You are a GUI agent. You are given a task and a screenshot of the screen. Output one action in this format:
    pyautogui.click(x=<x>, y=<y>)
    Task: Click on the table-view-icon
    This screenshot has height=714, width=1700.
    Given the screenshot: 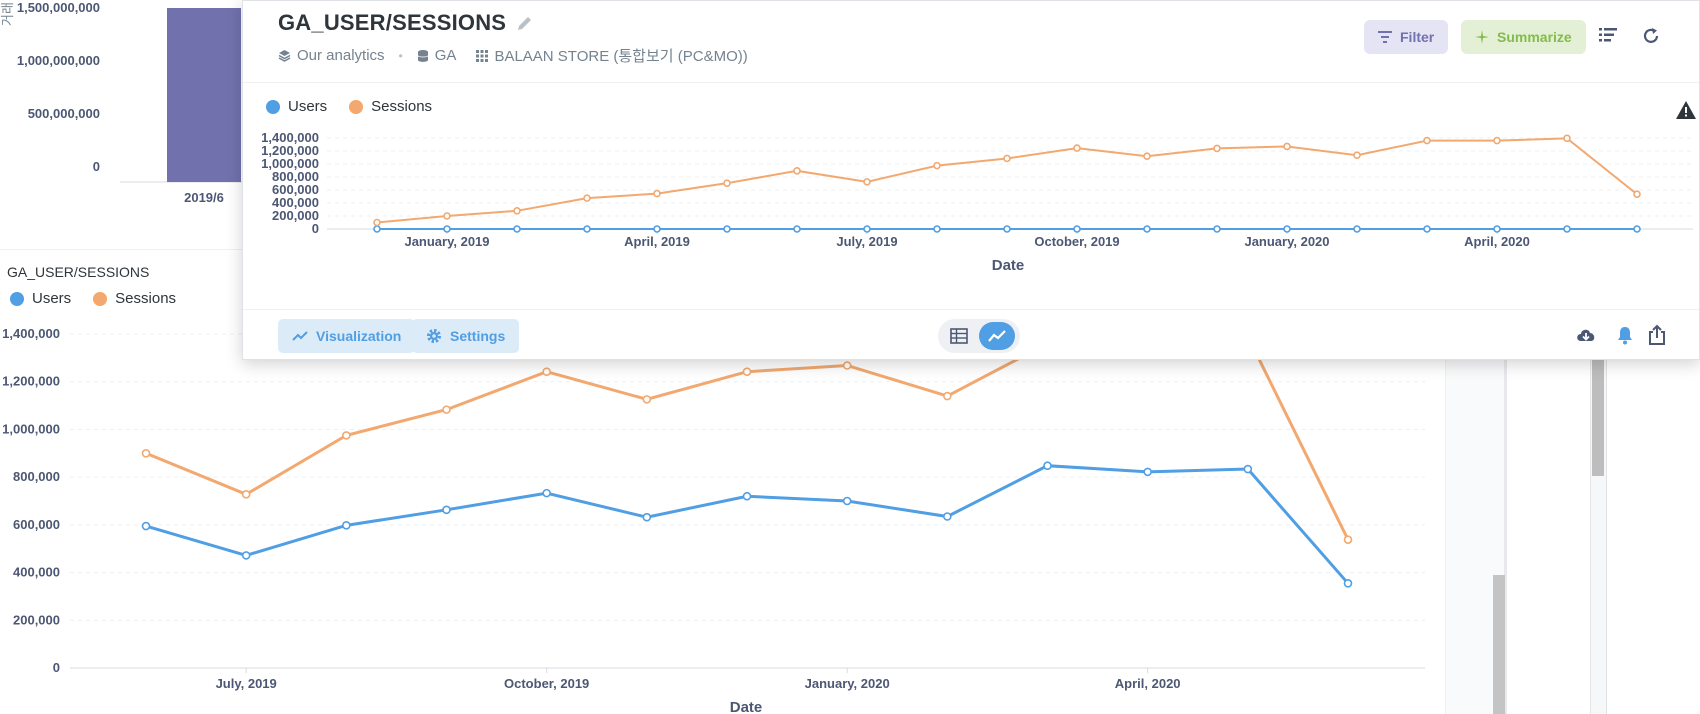 What is the action you would take?
    pyautogui.click(x=959, y=336)
    